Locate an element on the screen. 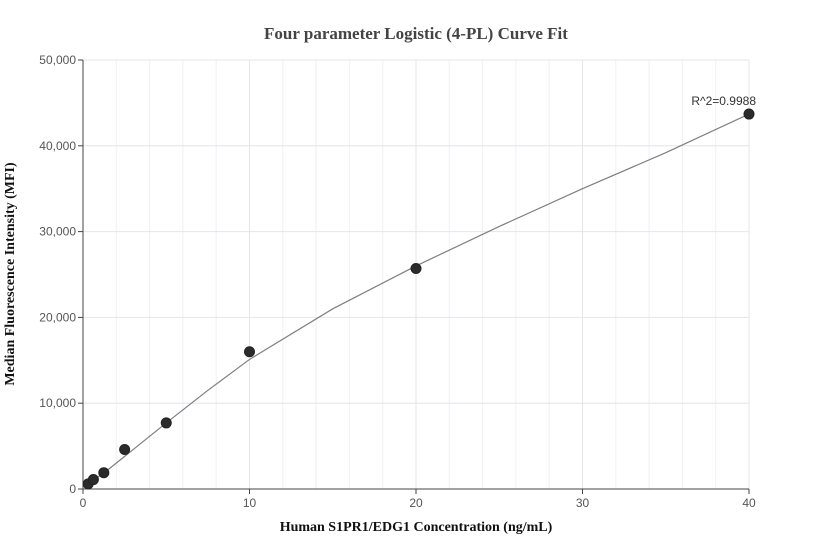  y-tick-label: 20,000 is located at coordinates (57, 317).